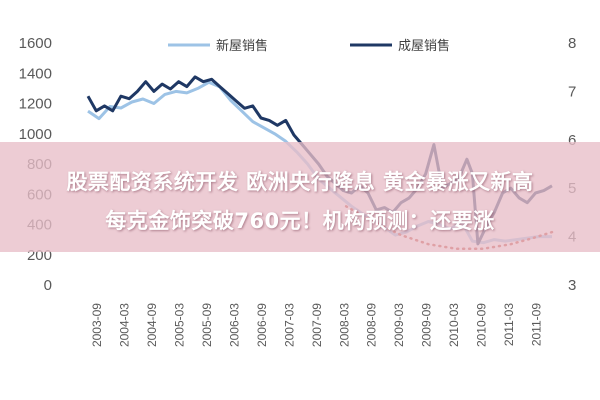 Image resolution: width=600 pixels, height=400 pixels. I want to click on x-axis-tick-label: 2007-09, so click(317, 325).